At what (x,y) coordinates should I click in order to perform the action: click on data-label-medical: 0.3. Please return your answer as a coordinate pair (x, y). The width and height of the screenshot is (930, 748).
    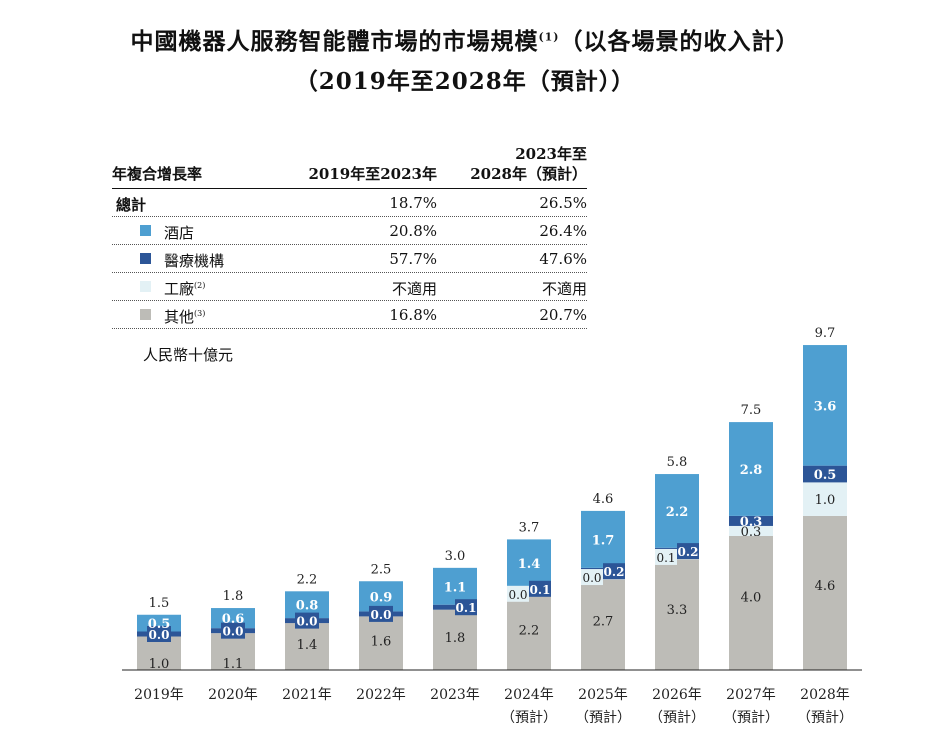
    Looking at the image, I should click on (751, 522).